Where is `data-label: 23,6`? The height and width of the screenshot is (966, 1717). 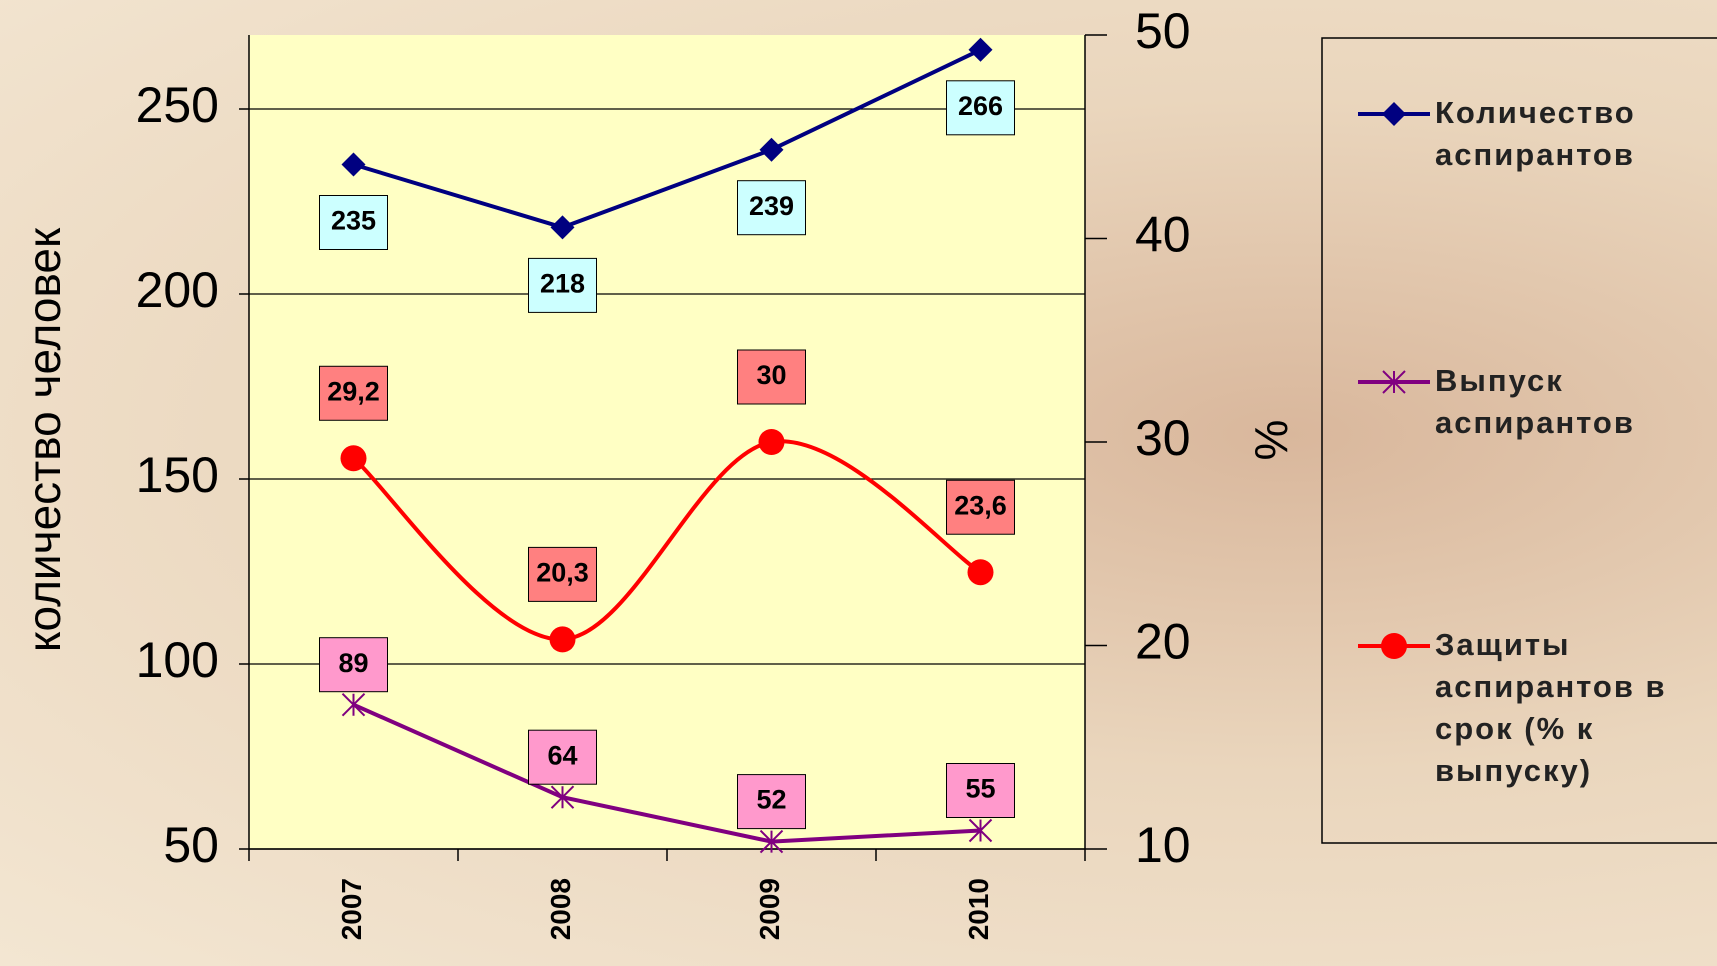
data-label: 23,6 is located at coordinates (980, 505).